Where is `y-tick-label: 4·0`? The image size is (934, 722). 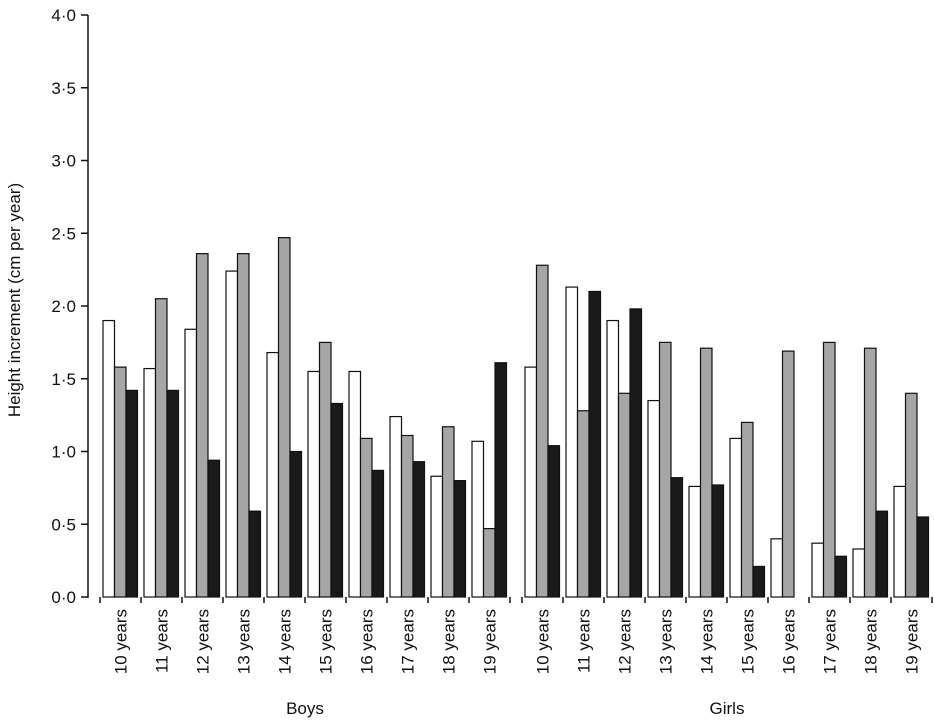 y-tick-label: 4·0 is located at coordinates (63, 15).